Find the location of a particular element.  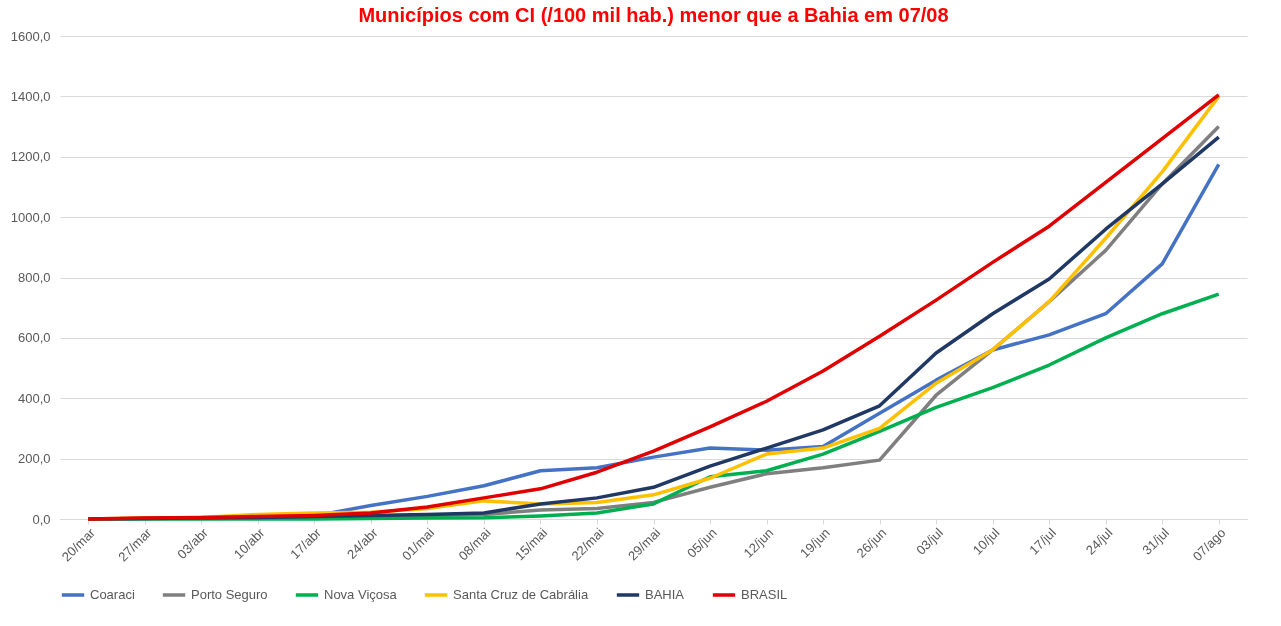

legend-label: BRASIL is located at coordinates (764, 594).